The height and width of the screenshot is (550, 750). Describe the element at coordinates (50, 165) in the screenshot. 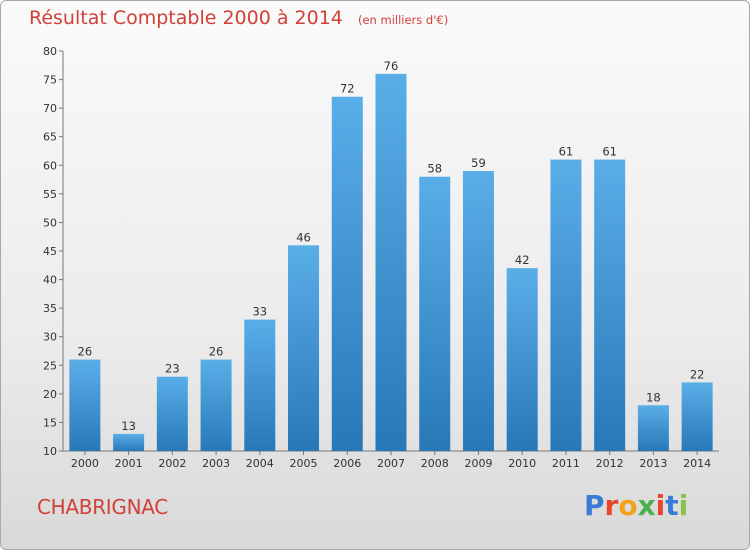

I see `y-tick-label: 60` at that location.